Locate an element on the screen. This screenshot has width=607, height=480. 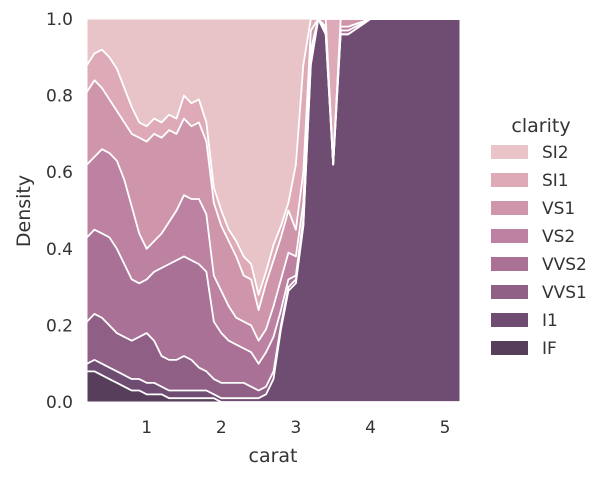
y-tick-label: 1.0 is located at coordinates (59, 20).